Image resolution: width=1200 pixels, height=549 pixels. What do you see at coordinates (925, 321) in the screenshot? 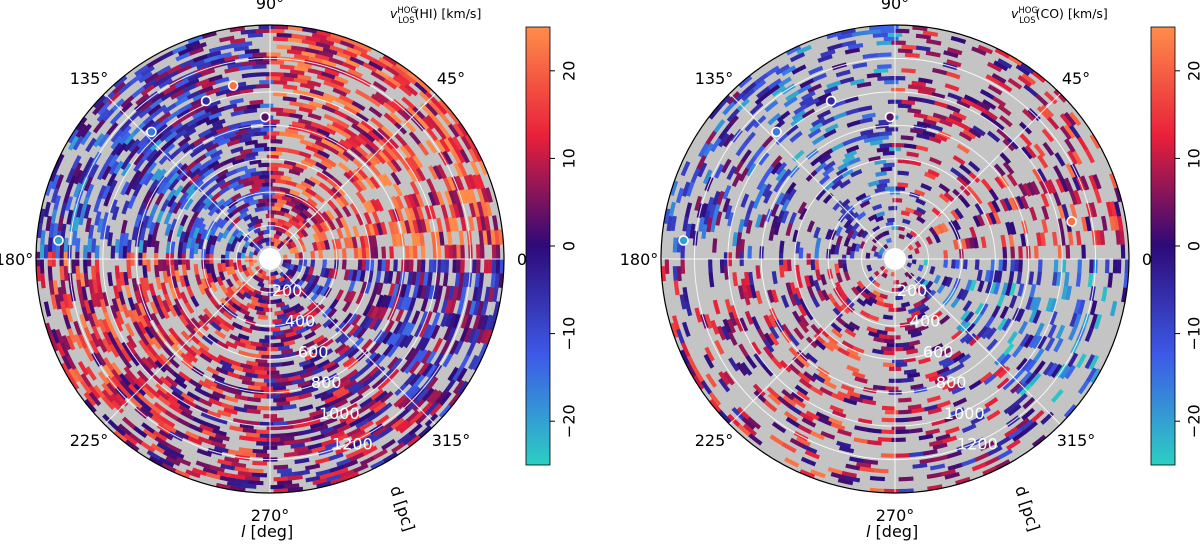
I see `radial-tick-label: 400` at bounding box center [925, 321].